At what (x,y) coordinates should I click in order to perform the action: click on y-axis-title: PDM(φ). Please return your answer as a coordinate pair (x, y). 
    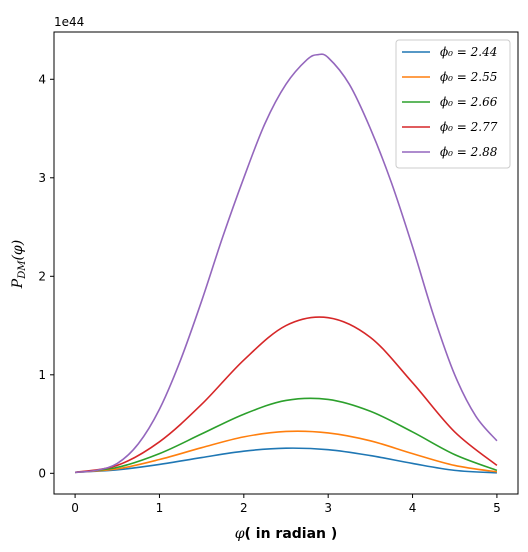
    Looking at the image, I should click on (19, 264).